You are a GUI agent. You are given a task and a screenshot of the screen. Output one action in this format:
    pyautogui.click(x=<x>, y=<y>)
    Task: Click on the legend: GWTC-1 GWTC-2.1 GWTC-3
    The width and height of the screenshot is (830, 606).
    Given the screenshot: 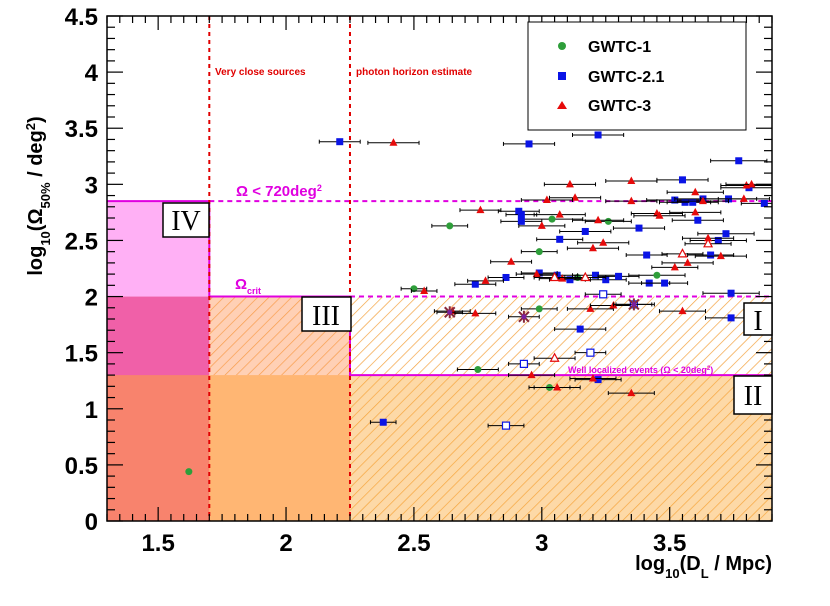 What is the action you would take?
    pyautogui.click(x=637, y=76)
    